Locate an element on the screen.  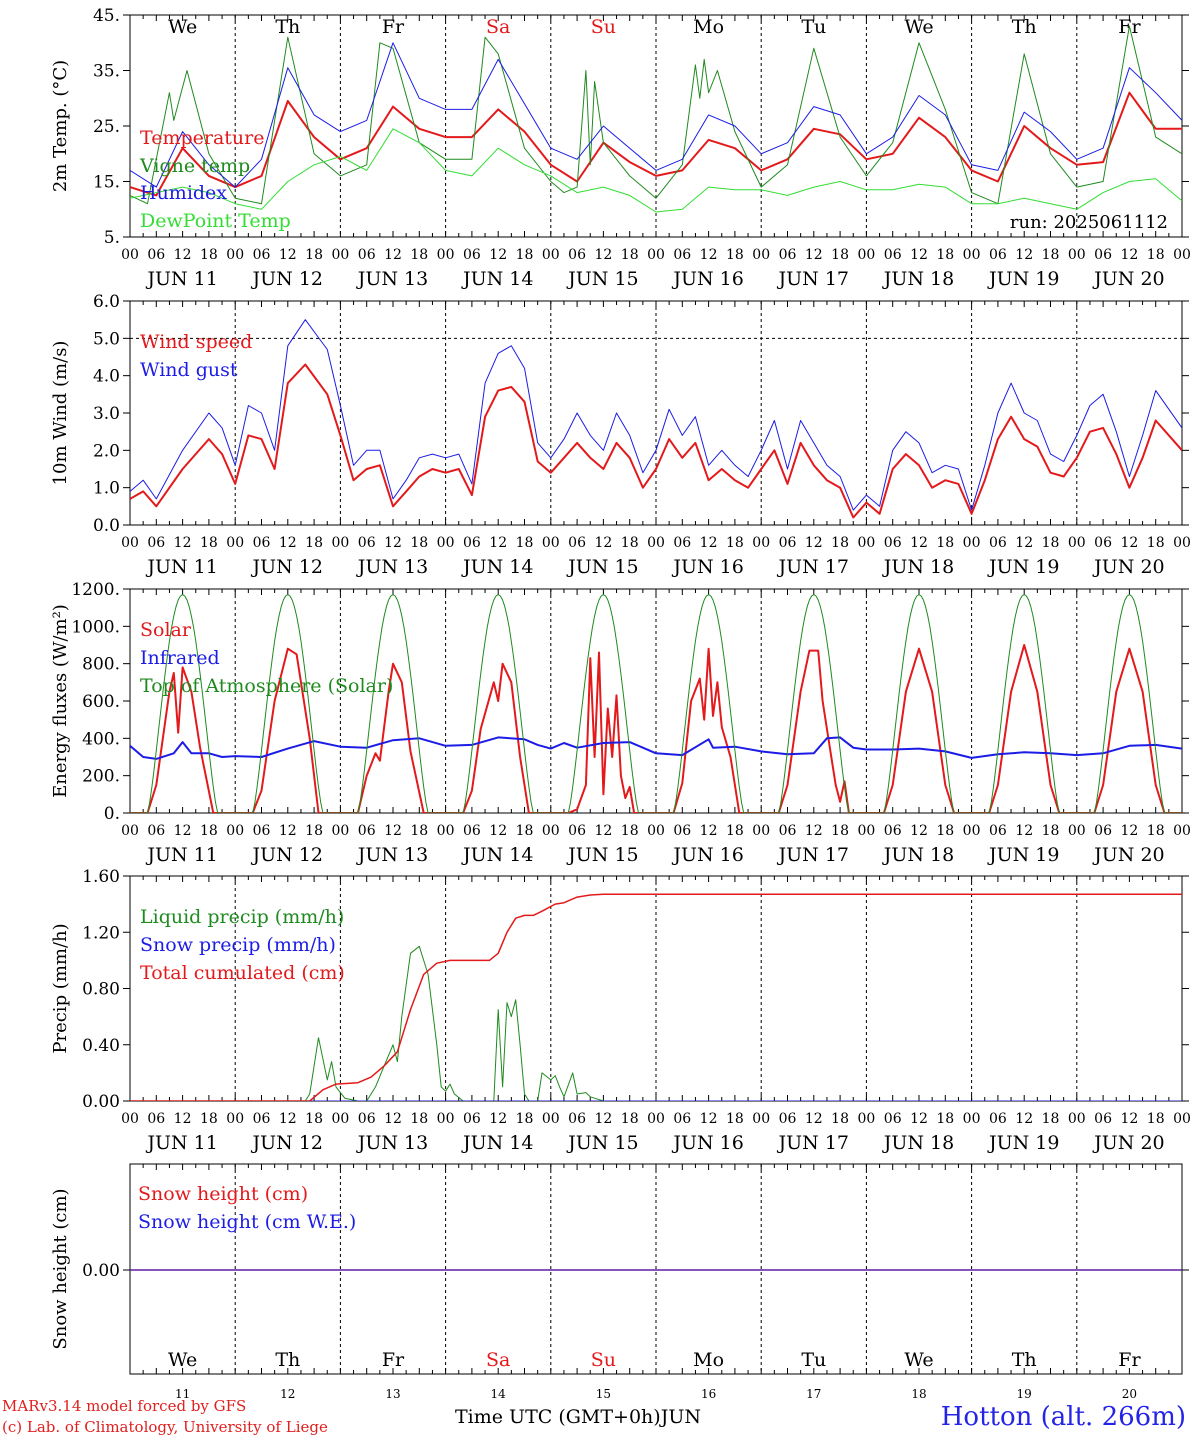
date-label: 17 is located at coordinates (813, 1394).